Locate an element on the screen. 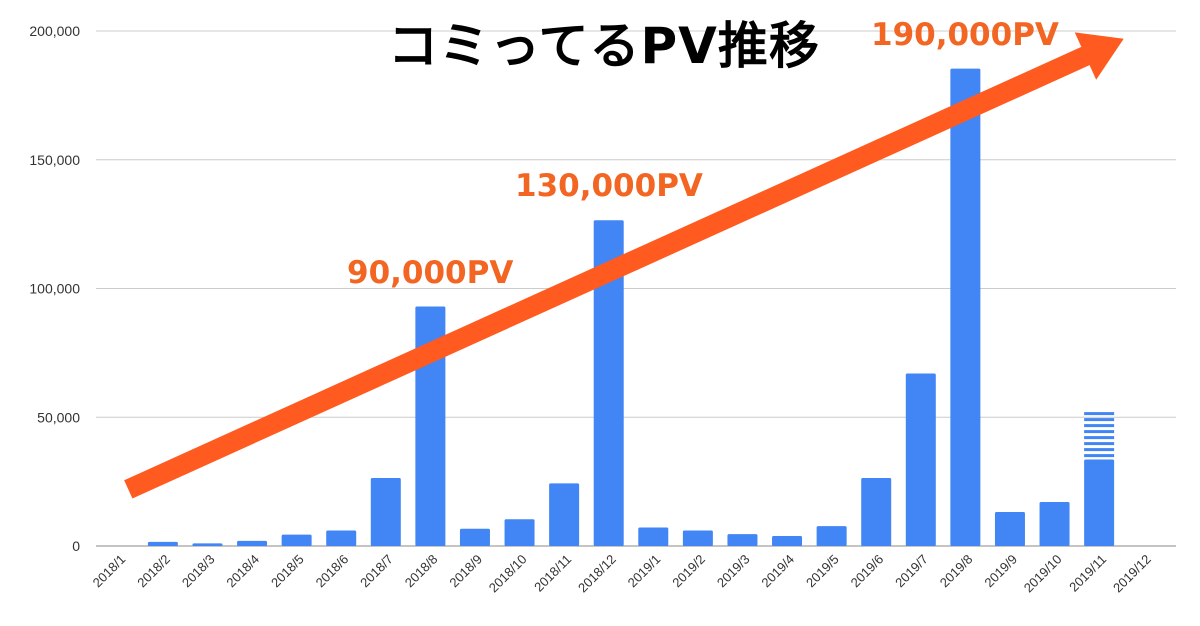 This screenshot has height=626, width=1200. x-tick-label: 2019/5 is located at coordinates (822, 571).